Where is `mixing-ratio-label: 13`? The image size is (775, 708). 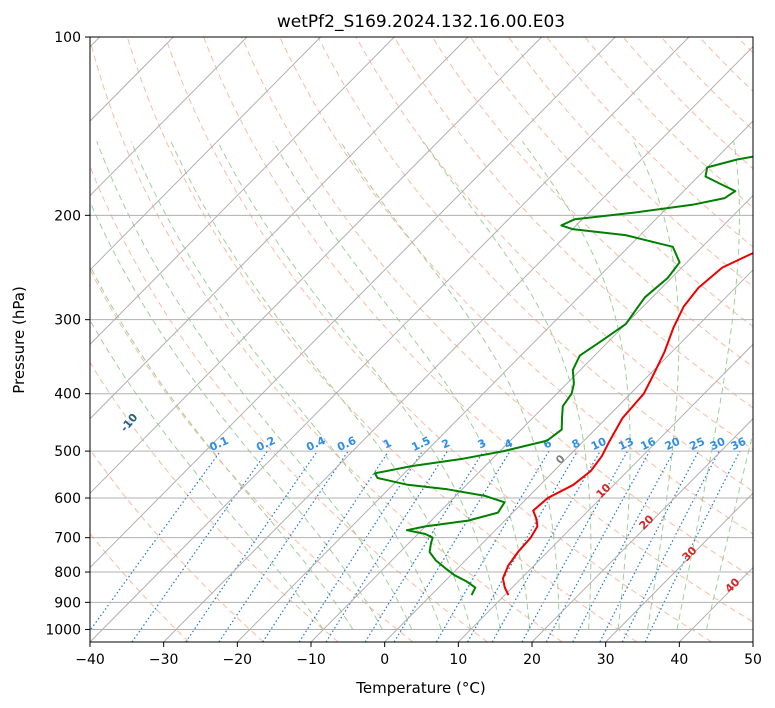
mixing-ratio-label: 13 is located at coordinates (625, 444).